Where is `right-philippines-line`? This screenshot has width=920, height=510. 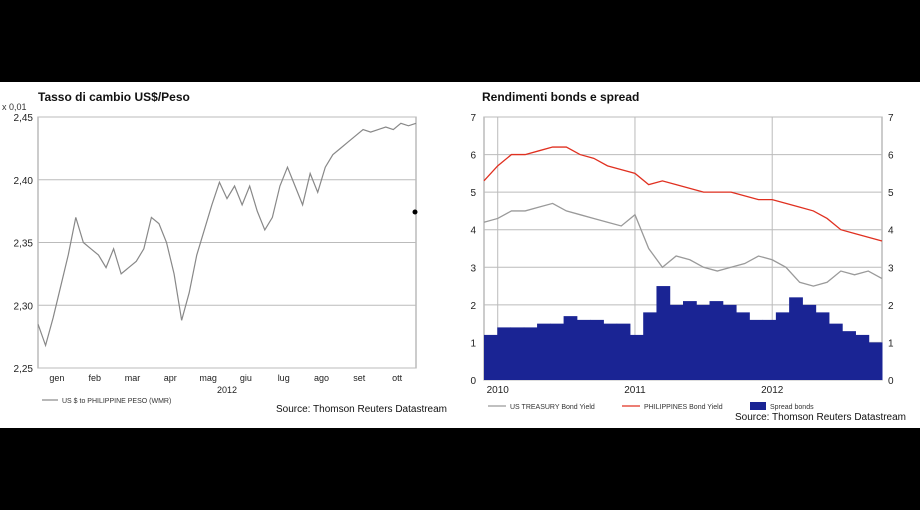 right-philippines-line is located at coordinates (683, 194).